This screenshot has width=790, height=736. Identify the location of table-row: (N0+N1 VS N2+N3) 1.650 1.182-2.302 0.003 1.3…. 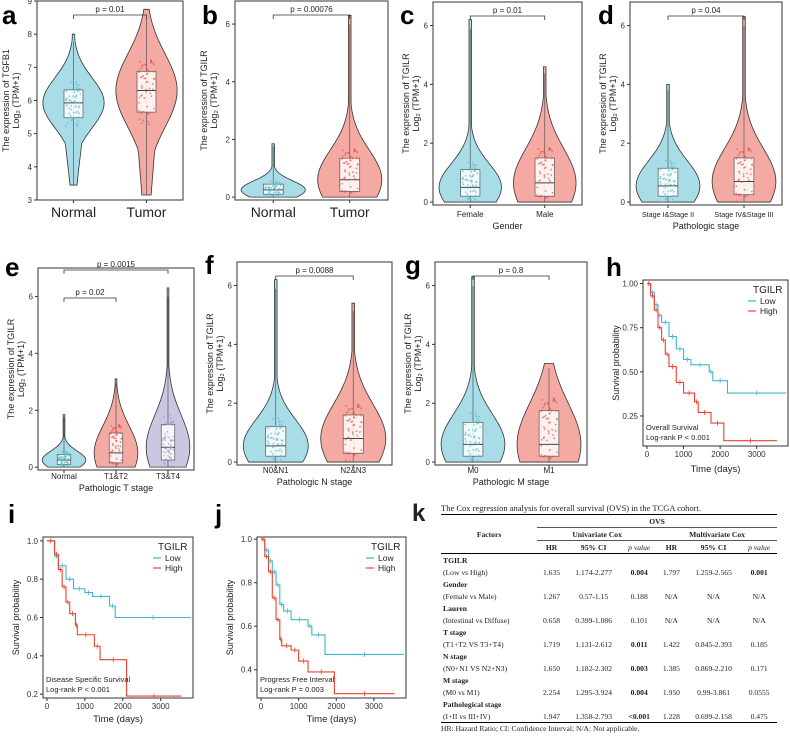
(609, 668).